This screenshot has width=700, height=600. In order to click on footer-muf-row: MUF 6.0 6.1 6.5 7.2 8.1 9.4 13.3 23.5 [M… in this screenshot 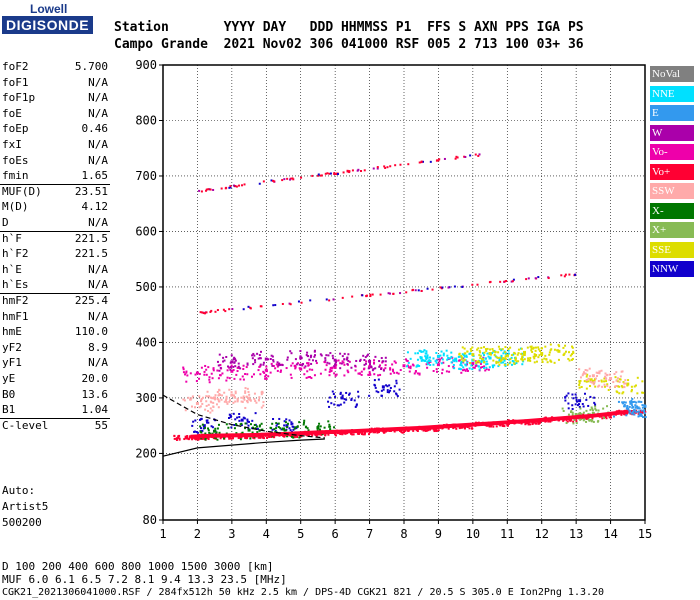, I will do `click(144, 579)`.